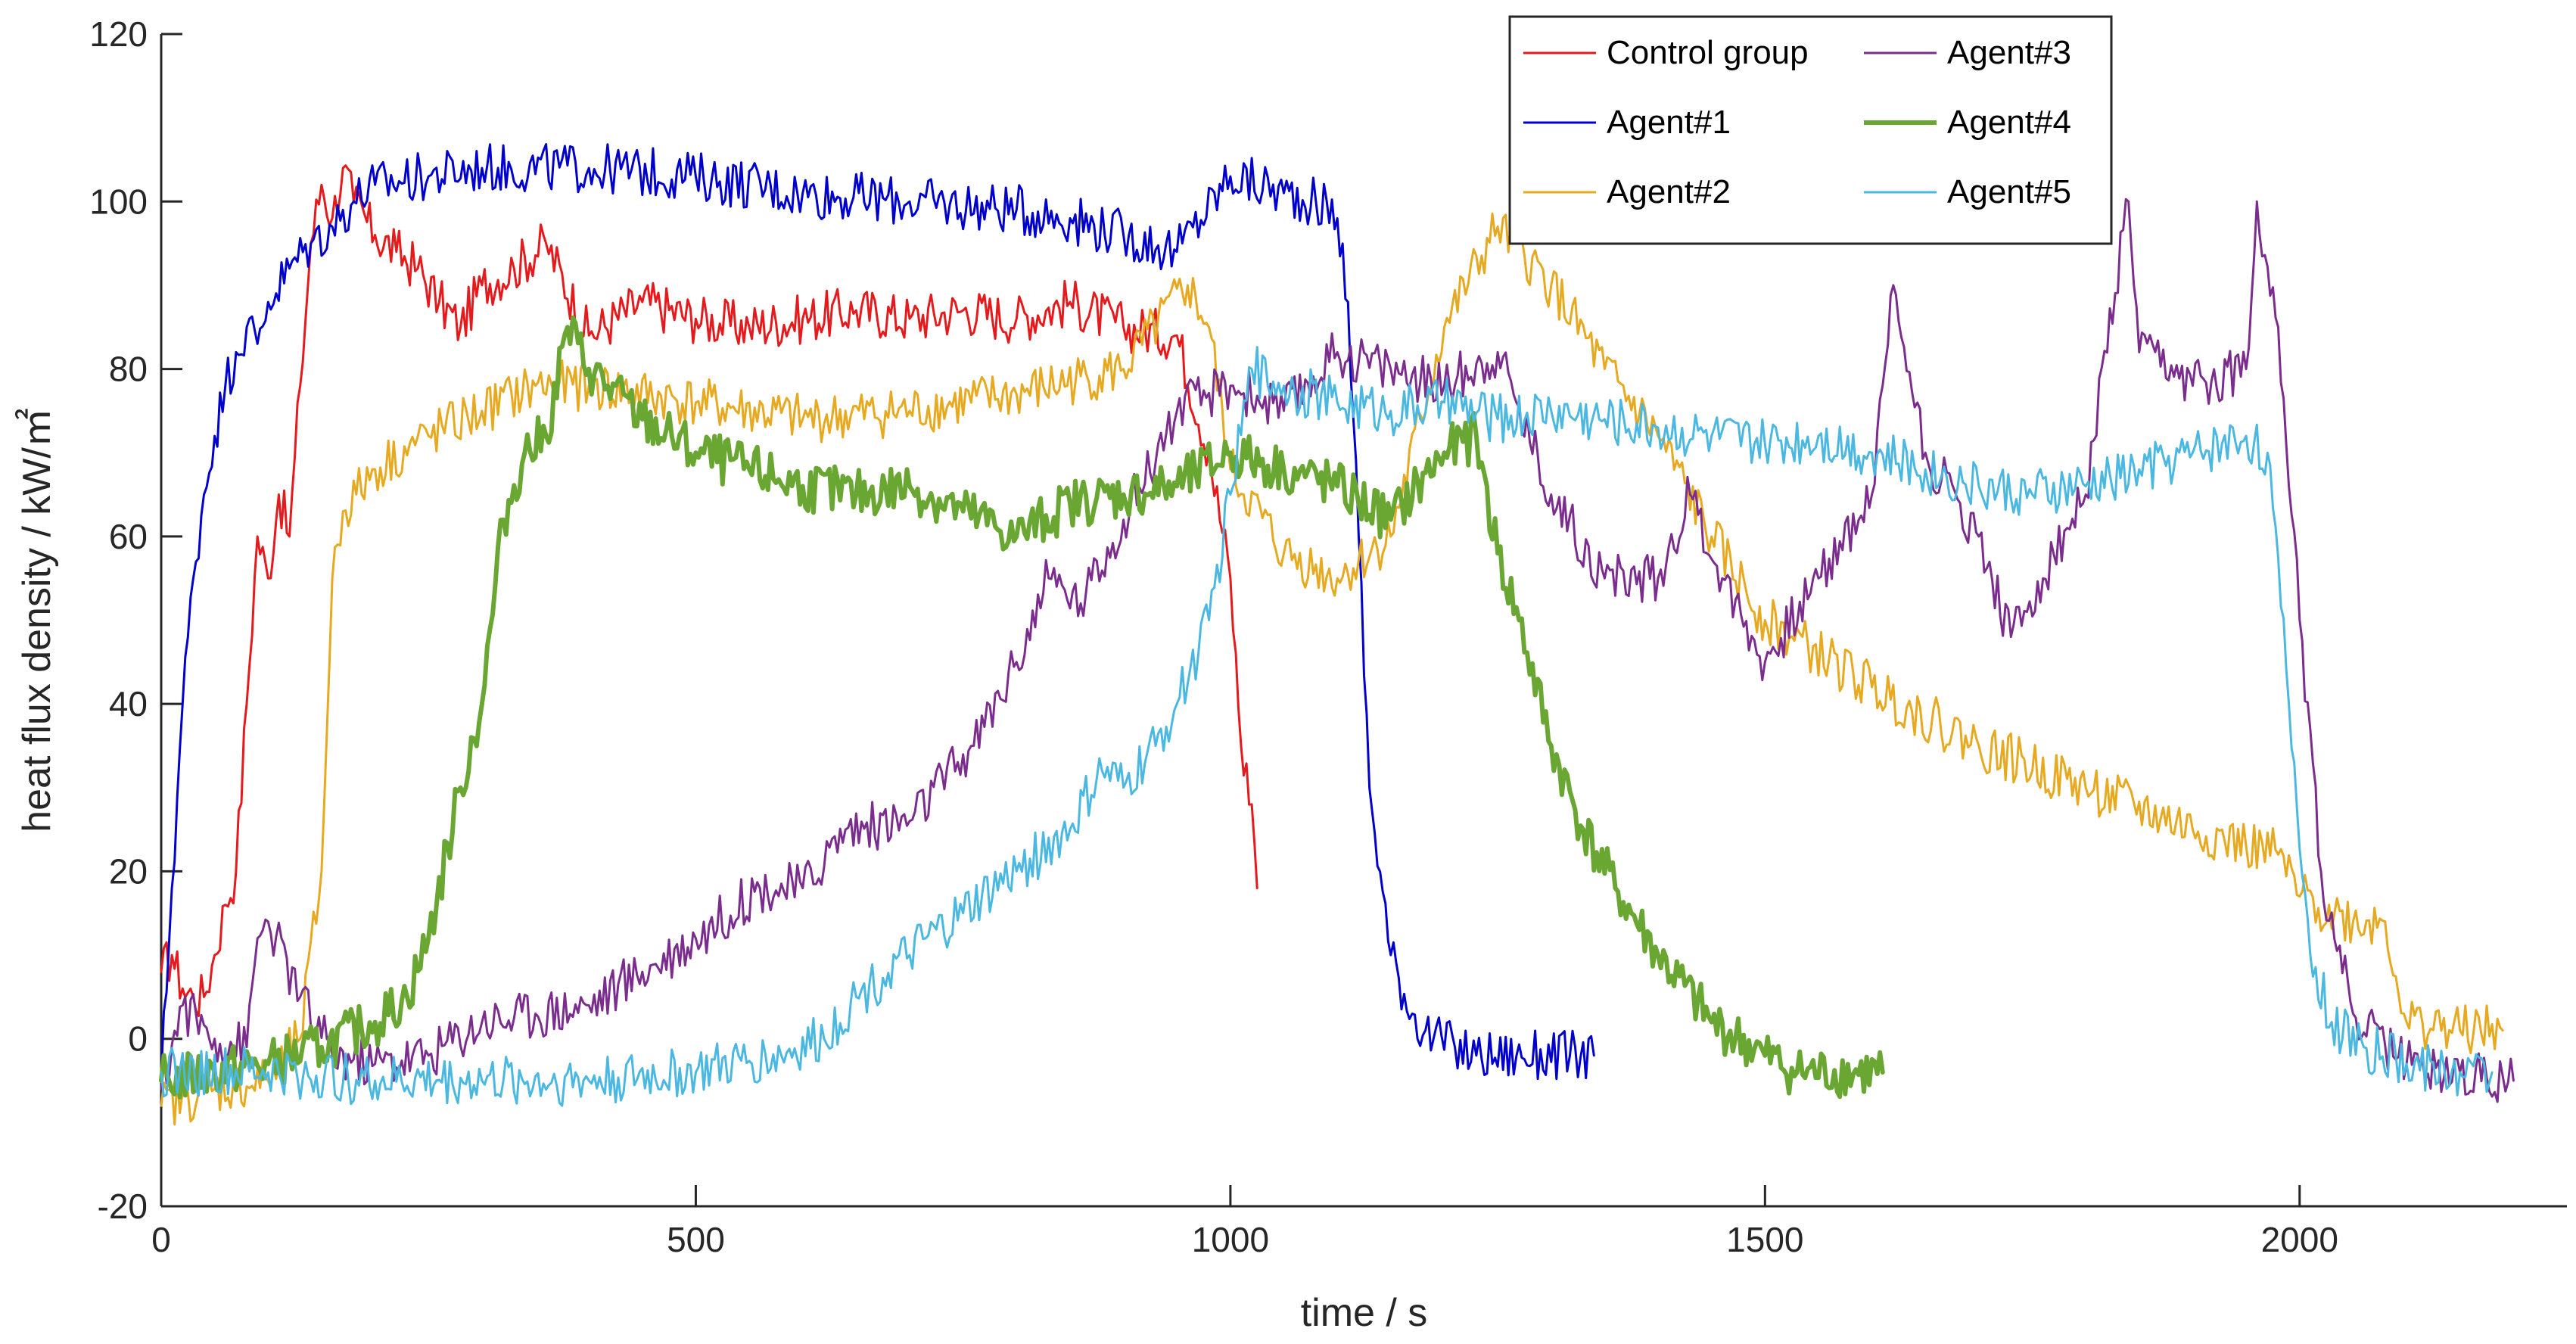 The width and height of the screenshot is (2576, 1344). I want to click on y-tick-label: -20, so click(123, 1206).